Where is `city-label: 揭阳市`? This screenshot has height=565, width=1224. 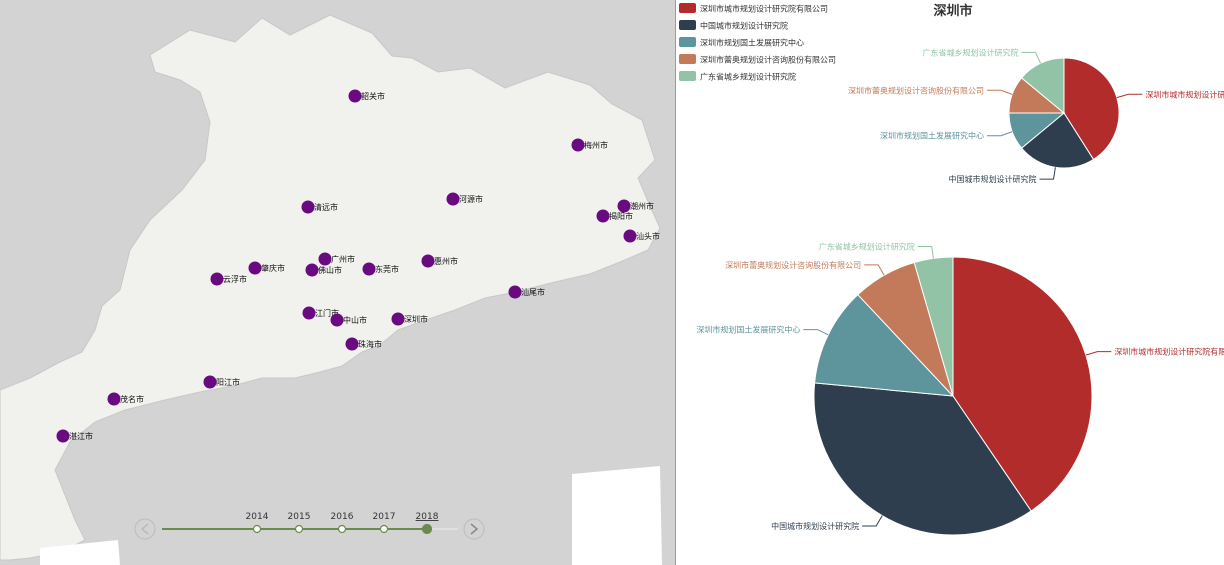 city-label: 揭阳市 is located at coordinates (621, 216).